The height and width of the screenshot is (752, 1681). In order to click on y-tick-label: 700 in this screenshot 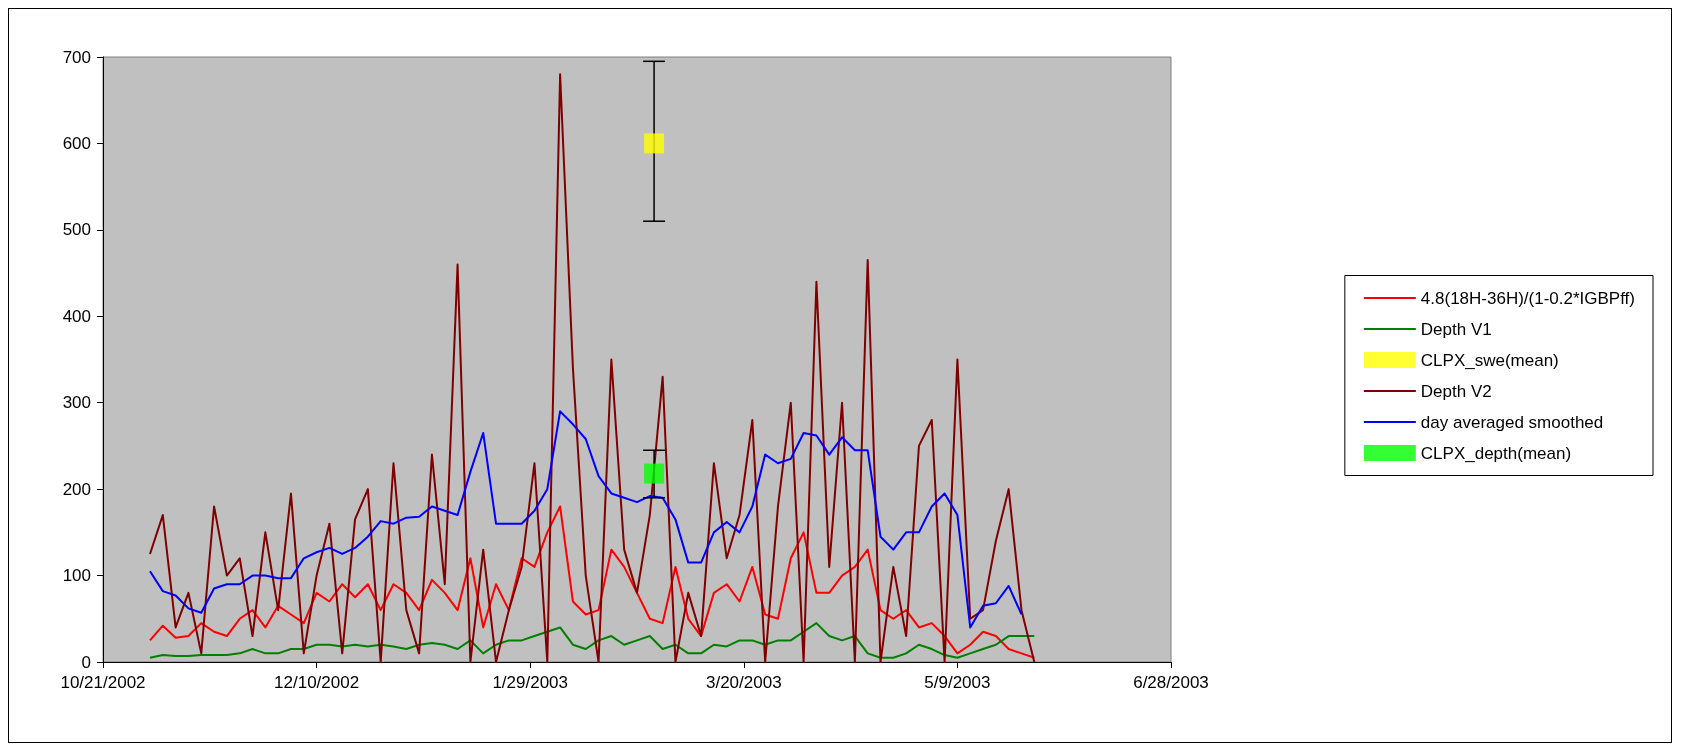, I will do `click(76, 57)`.